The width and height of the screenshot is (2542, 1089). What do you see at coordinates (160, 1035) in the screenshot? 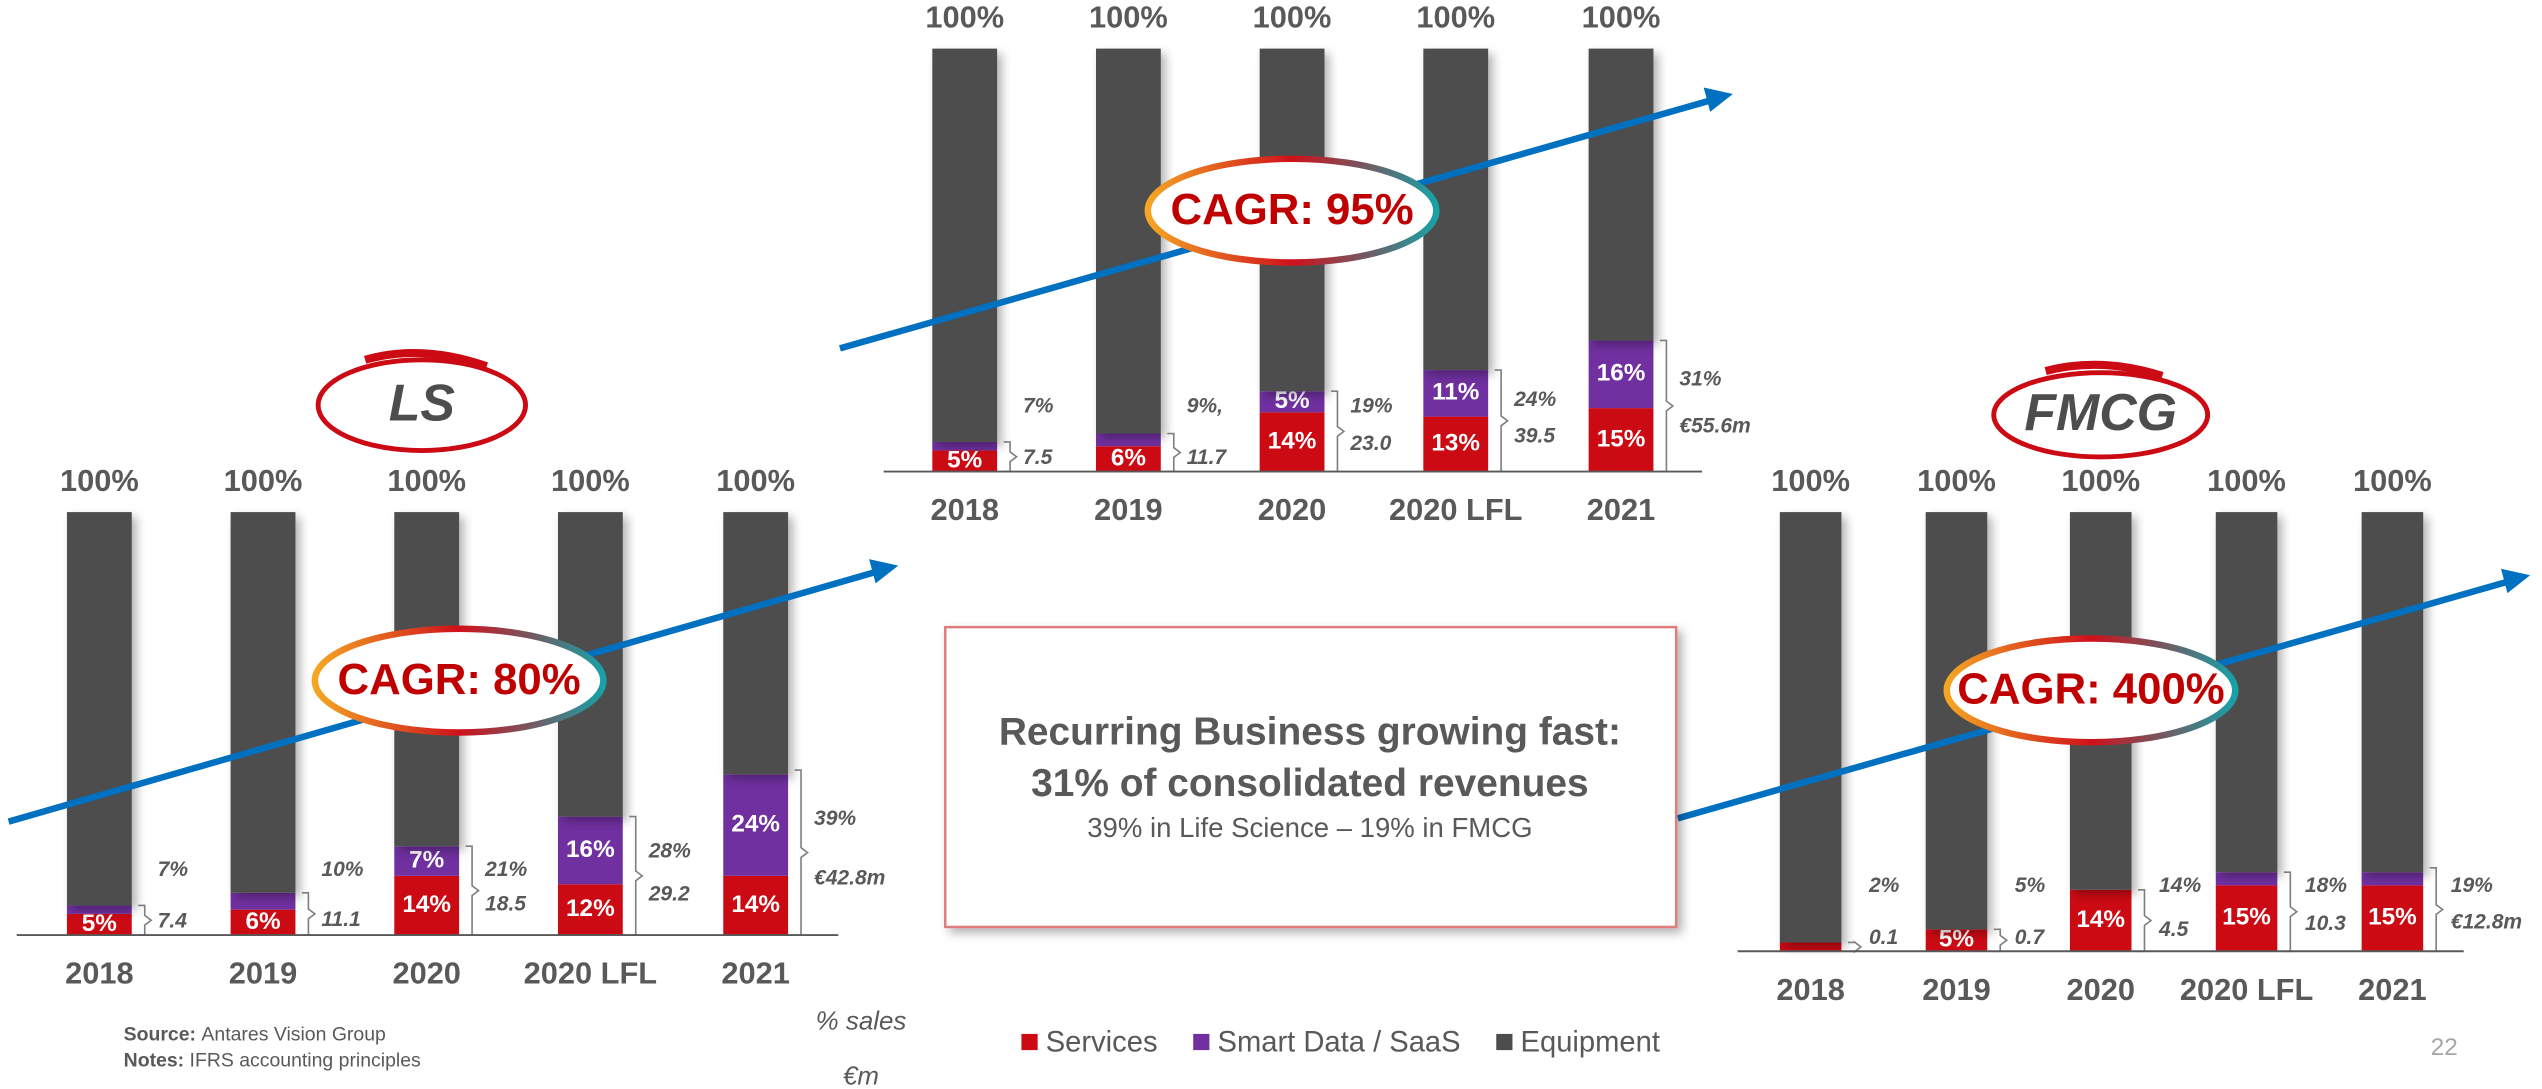
I see `source-label: Source:` at bounding box center [160, 1035].